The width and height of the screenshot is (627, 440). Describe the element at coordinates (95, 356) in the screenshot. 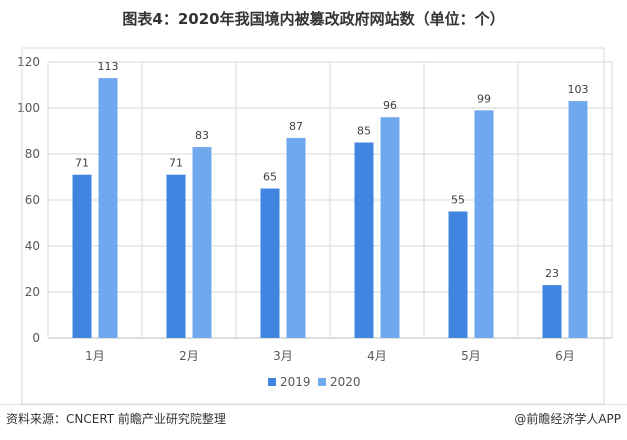

I see `x-tick-label: 1月` at that location.